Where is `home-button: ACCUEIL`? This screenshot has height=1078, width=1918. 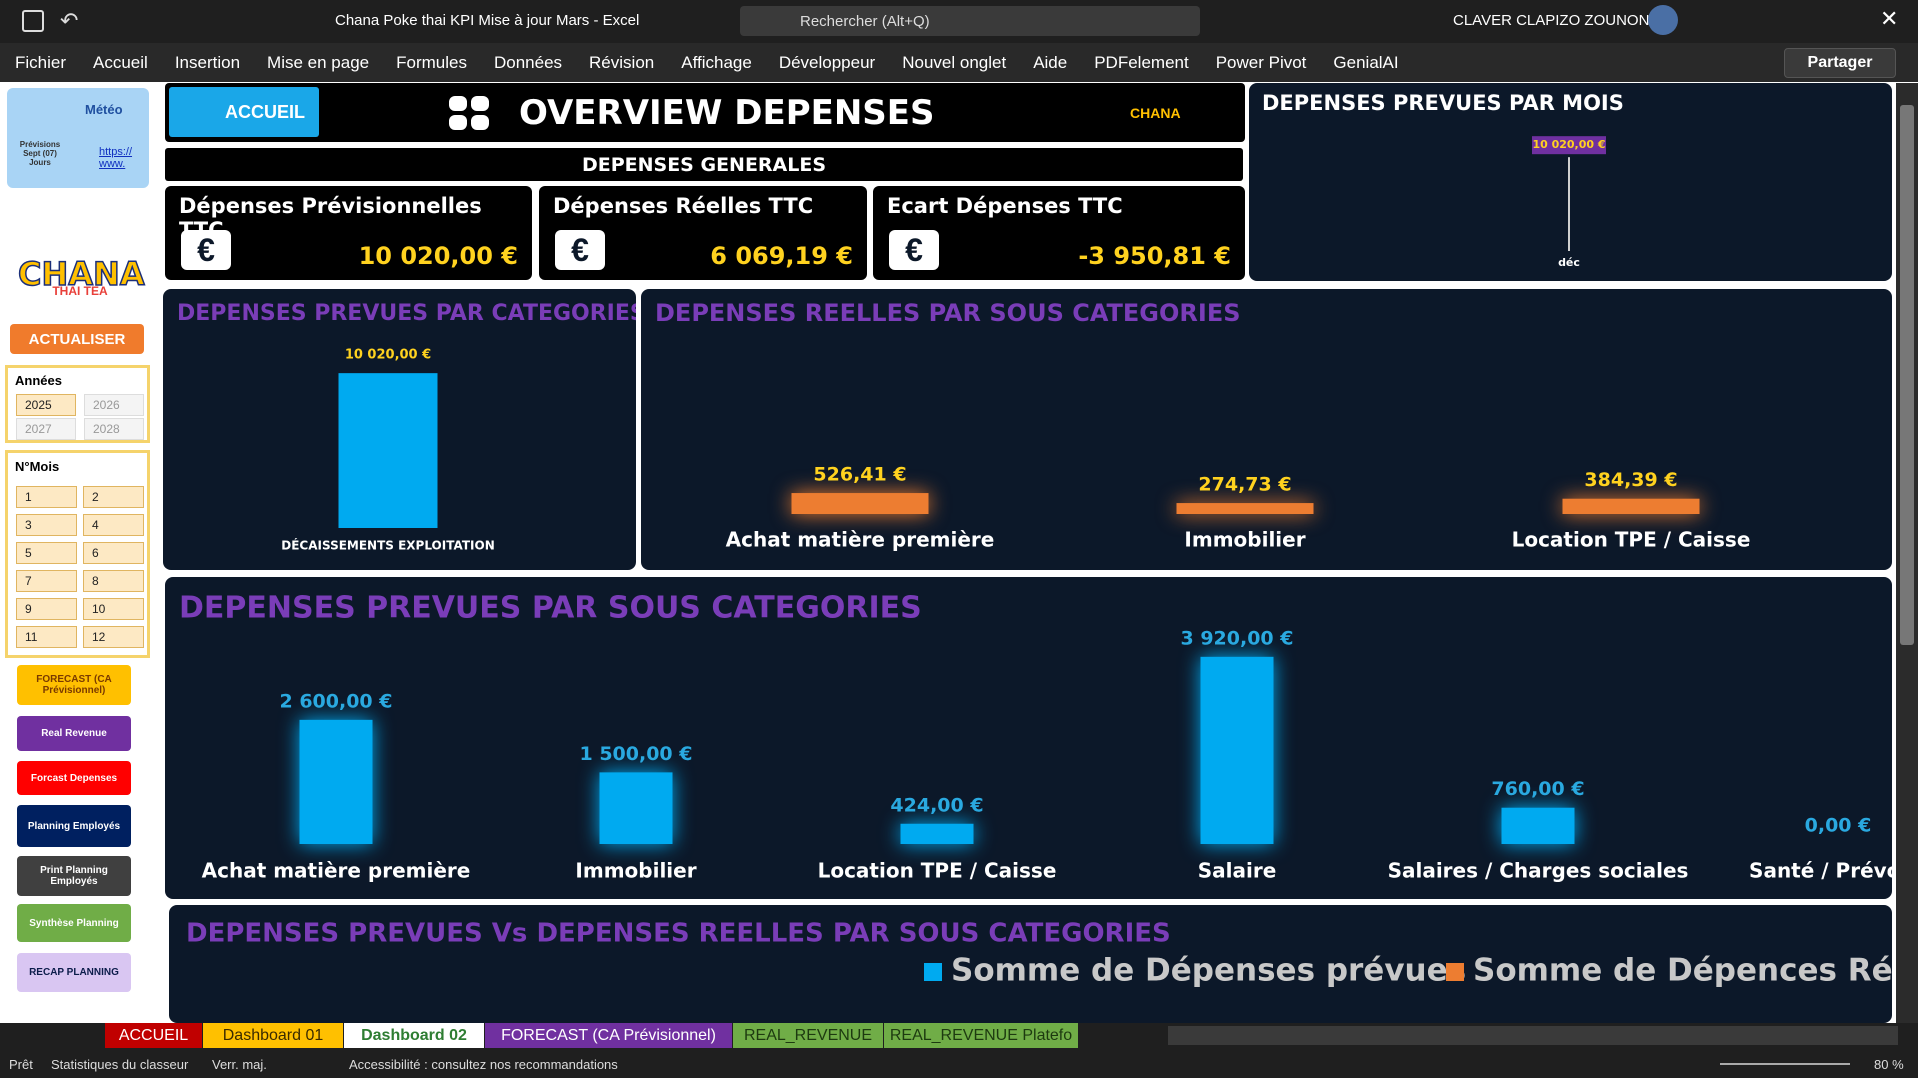
home-button: ACCUEIL is located at coordinates (244, 112).